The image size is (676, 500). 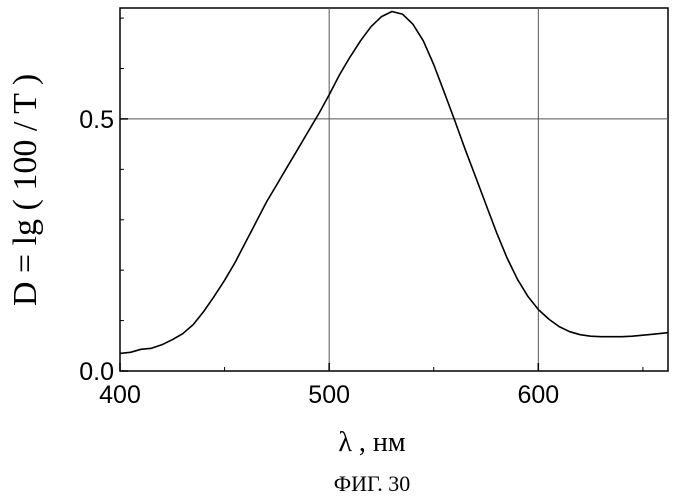 What do you see at coordinates (538, 395) in the screenshot?
I see `x-tick-label-2: 600` at bounding box center [538, 395].